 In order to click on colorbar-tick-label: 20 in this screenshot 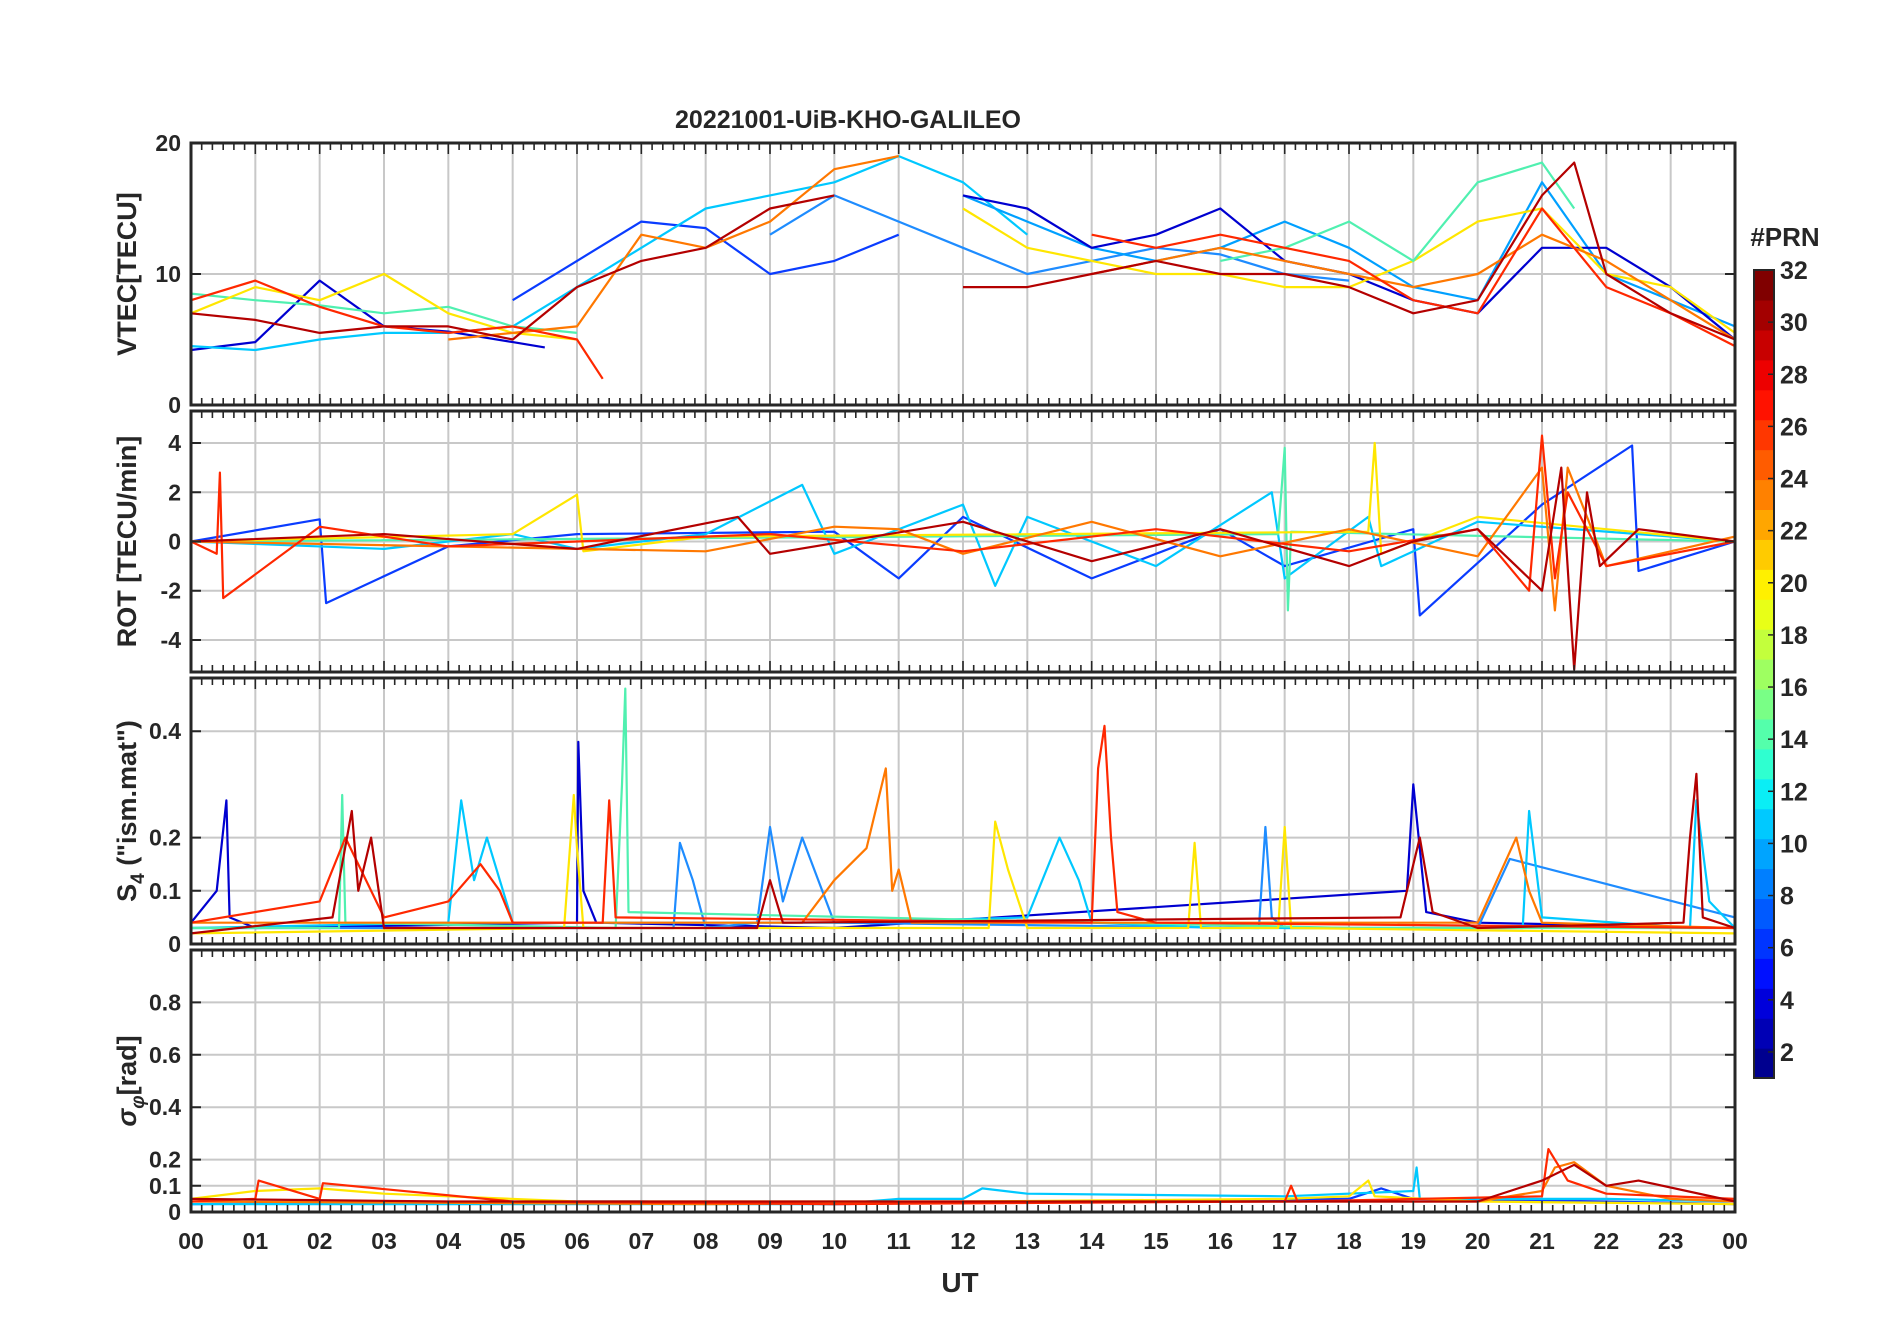, I will do `click(1794, 584)`.